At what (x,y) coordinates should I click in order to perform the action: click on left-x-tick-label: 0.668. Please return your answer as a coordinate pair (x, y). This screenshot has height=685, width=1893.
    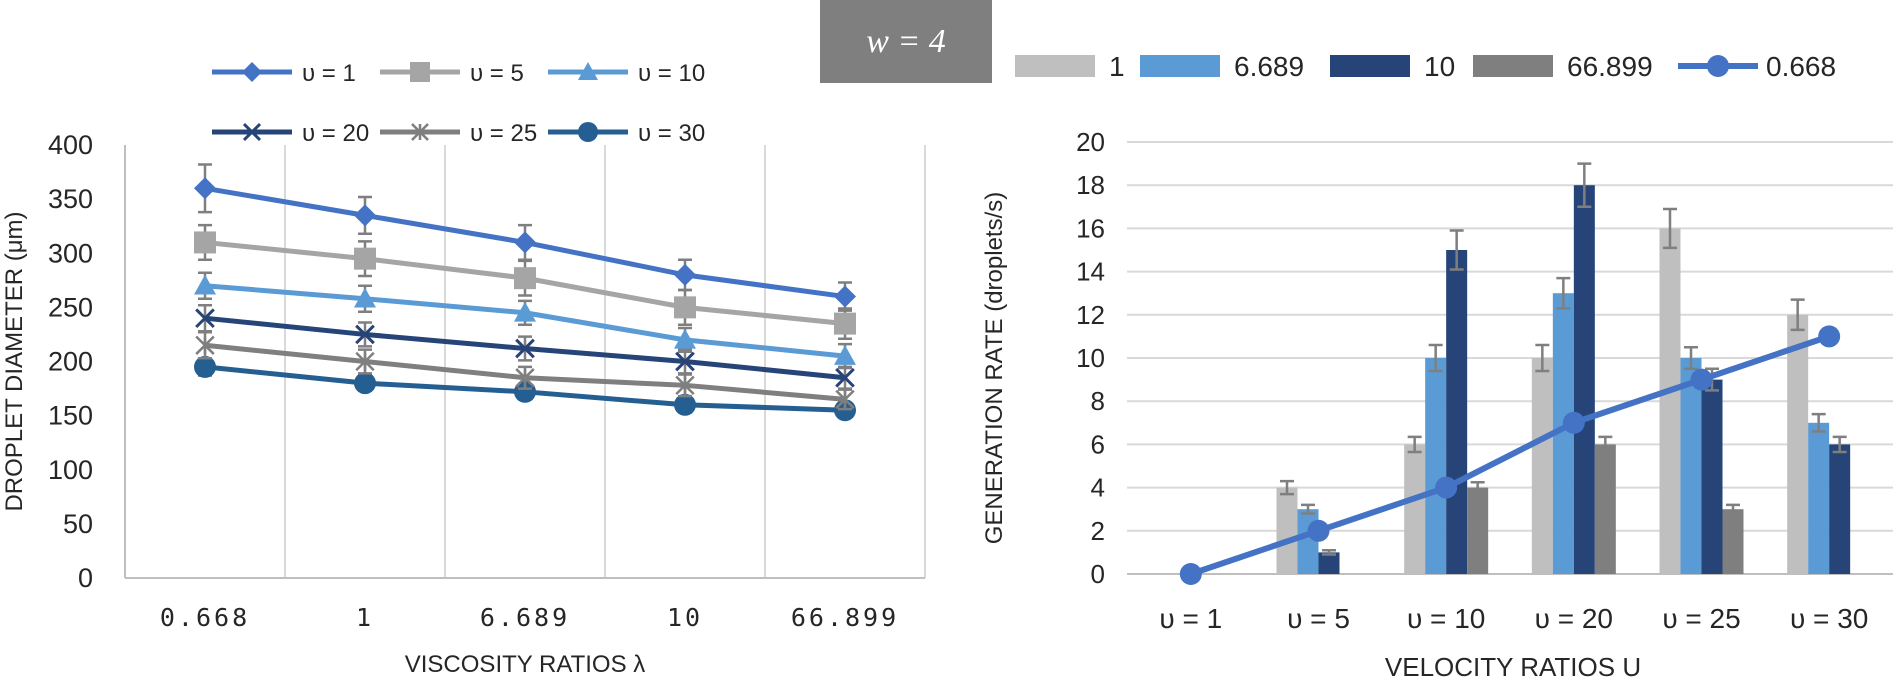
    Looking at the image, I should click on (205, 617).